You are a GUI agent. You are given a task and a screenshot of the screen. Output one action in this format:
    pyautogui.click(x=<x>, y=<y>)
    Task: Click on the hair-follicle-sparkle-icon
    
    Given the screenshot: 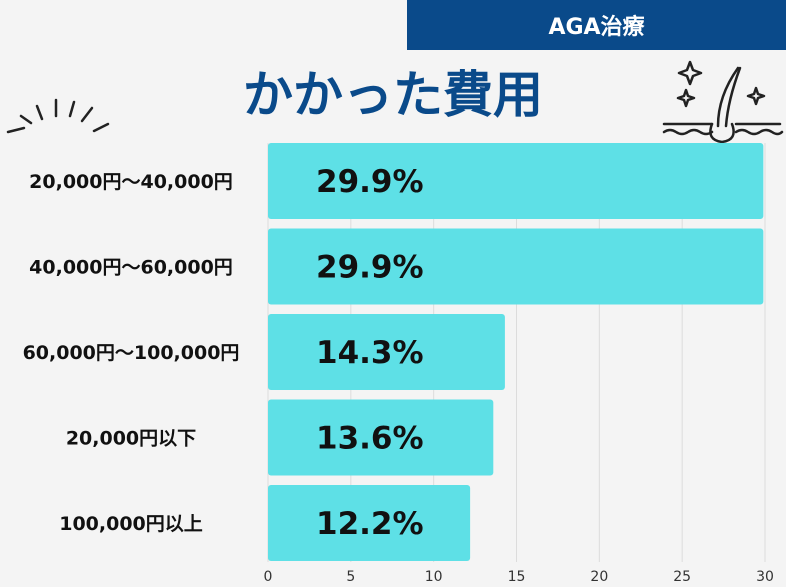 What is the action you would take?
    pyautogui.click(x=723, y=102)
    